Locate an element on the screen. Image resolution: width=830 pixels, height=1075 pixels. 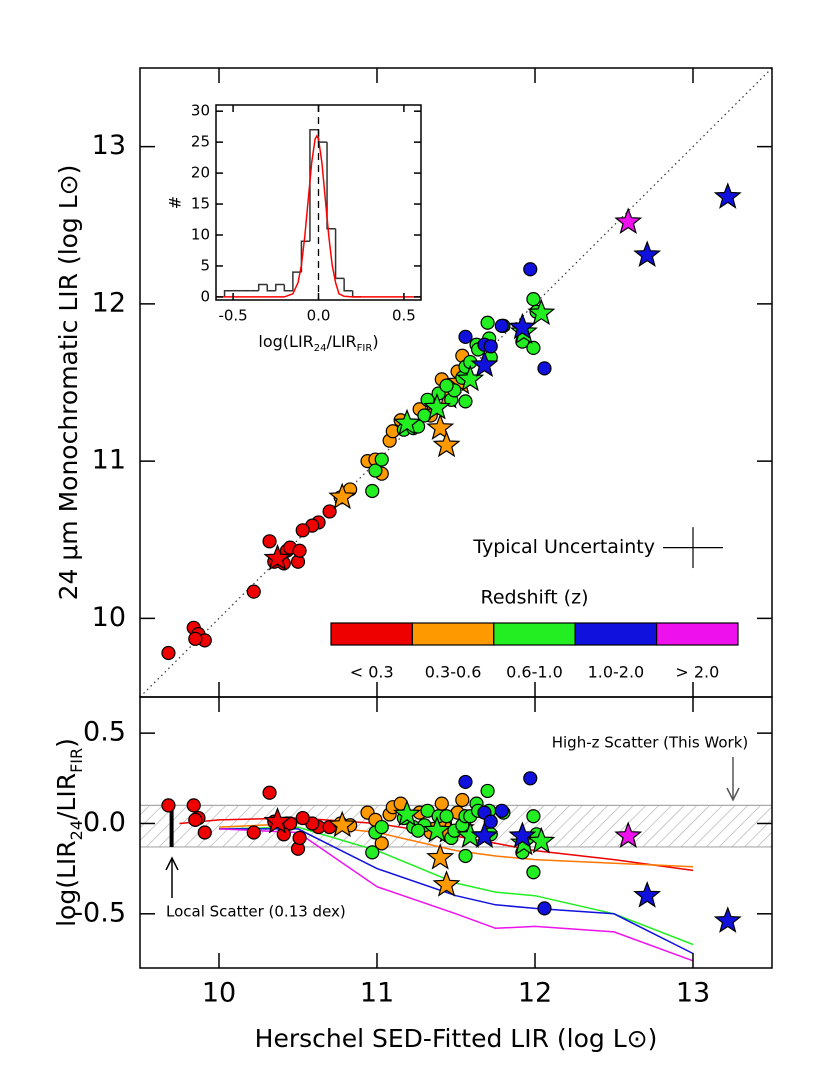
y-tick-label: 30 is located at coordinates (200, 111).